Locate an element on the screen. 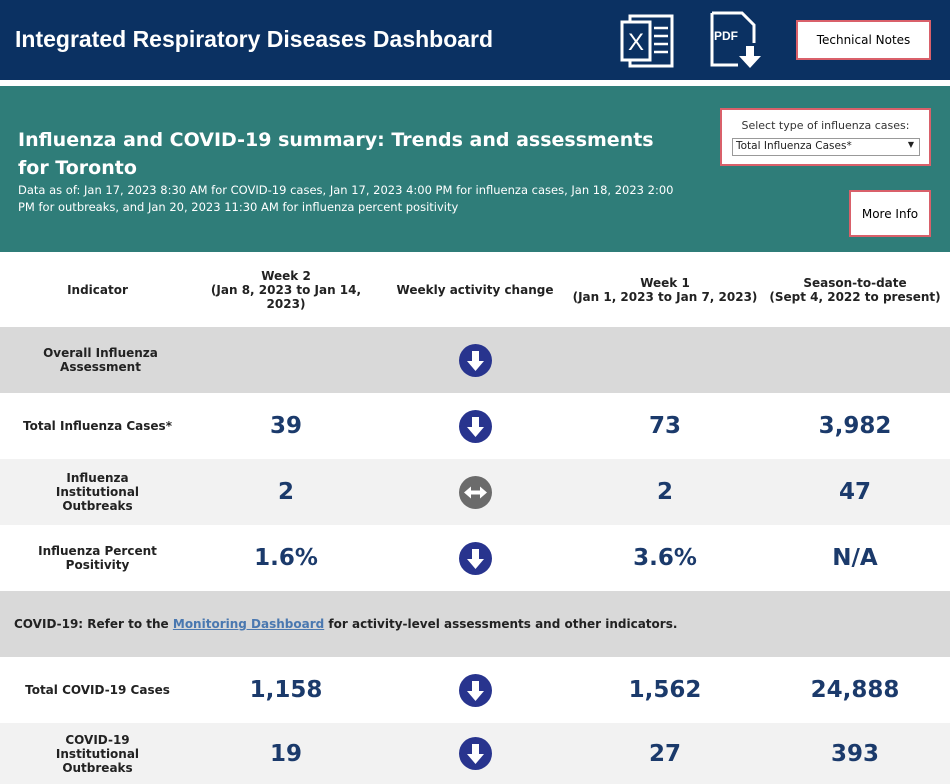 The width and height of the screenshot is (950, 784). week2-value: 19 is located at coordinates (285, 753).